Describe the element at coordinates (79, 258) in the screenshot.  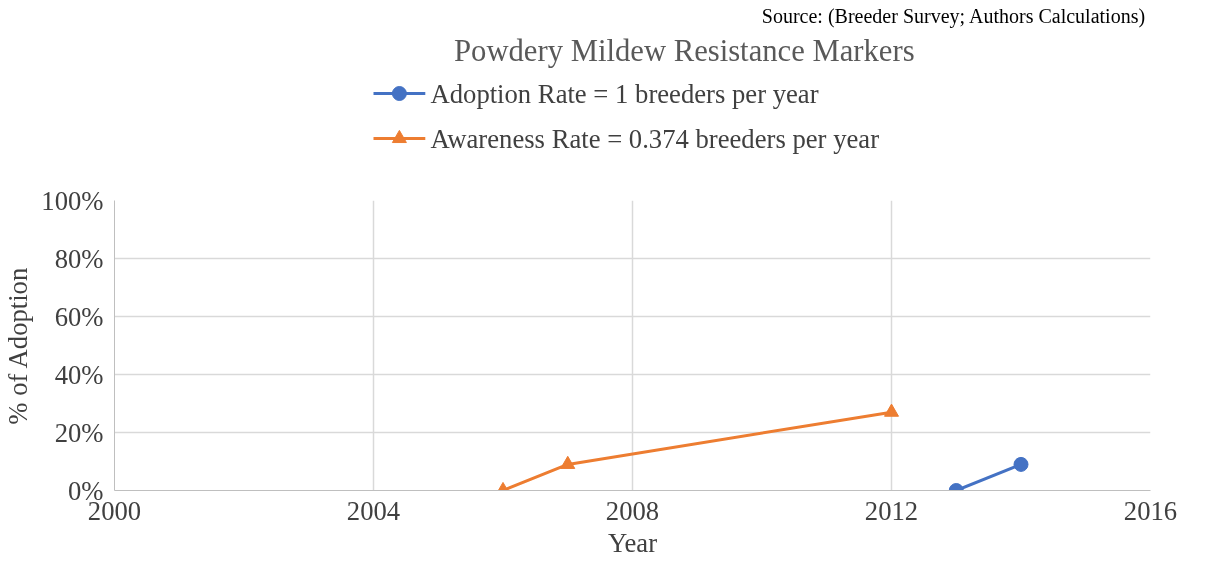
I see `y-tick-label: 80%` at that location.